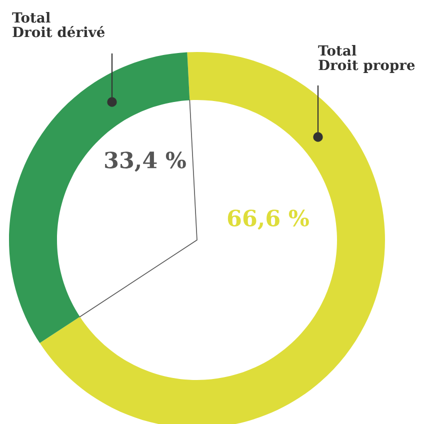 This screenshot has height=424, width=423. What do you see at coordinates (145, 162) in the screenshot?
I see `data-label: 33,4 %` at bounding box center [145, 162].